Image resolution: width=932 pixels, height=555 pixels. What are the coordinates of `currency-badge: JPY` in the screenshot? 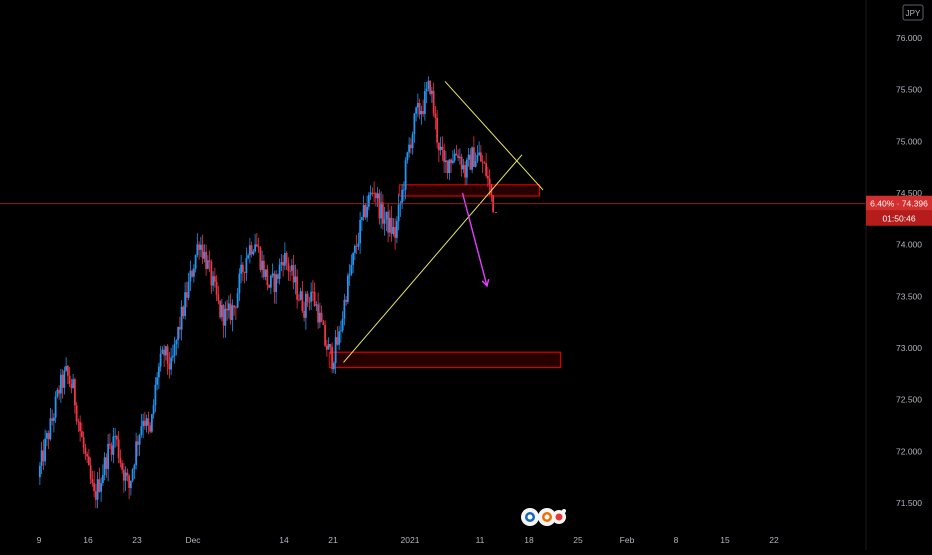 It's located at (913, 12).